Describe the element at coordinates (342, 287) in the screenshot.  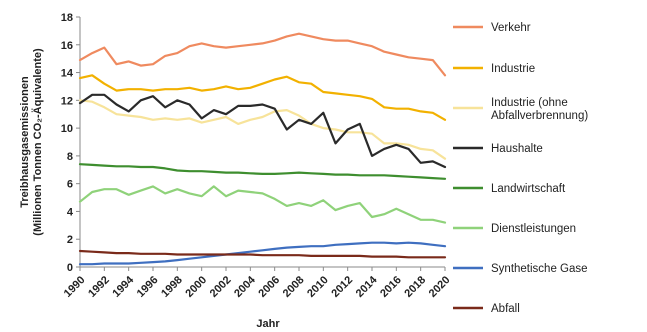
I see `x-tick-label: 2012` at that location.